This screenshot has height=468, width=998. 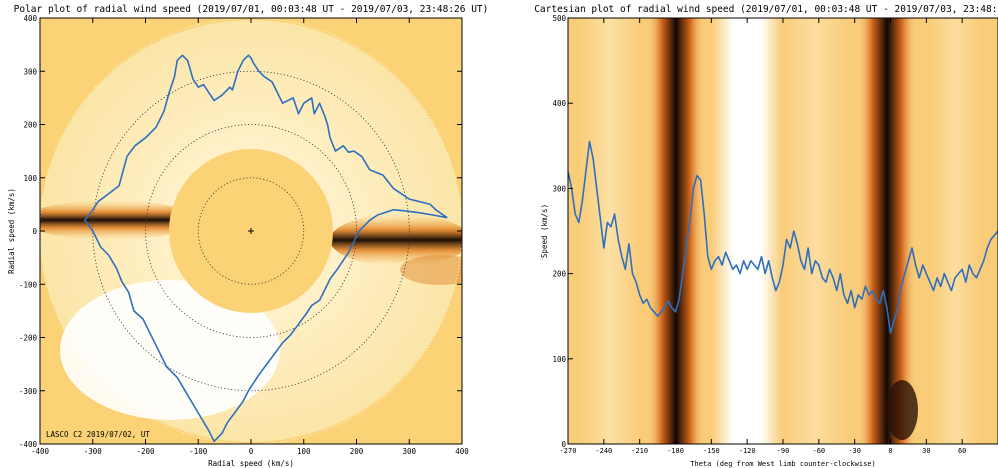 I want to click on x-tick-label: -90, so click(x=783, y=451).